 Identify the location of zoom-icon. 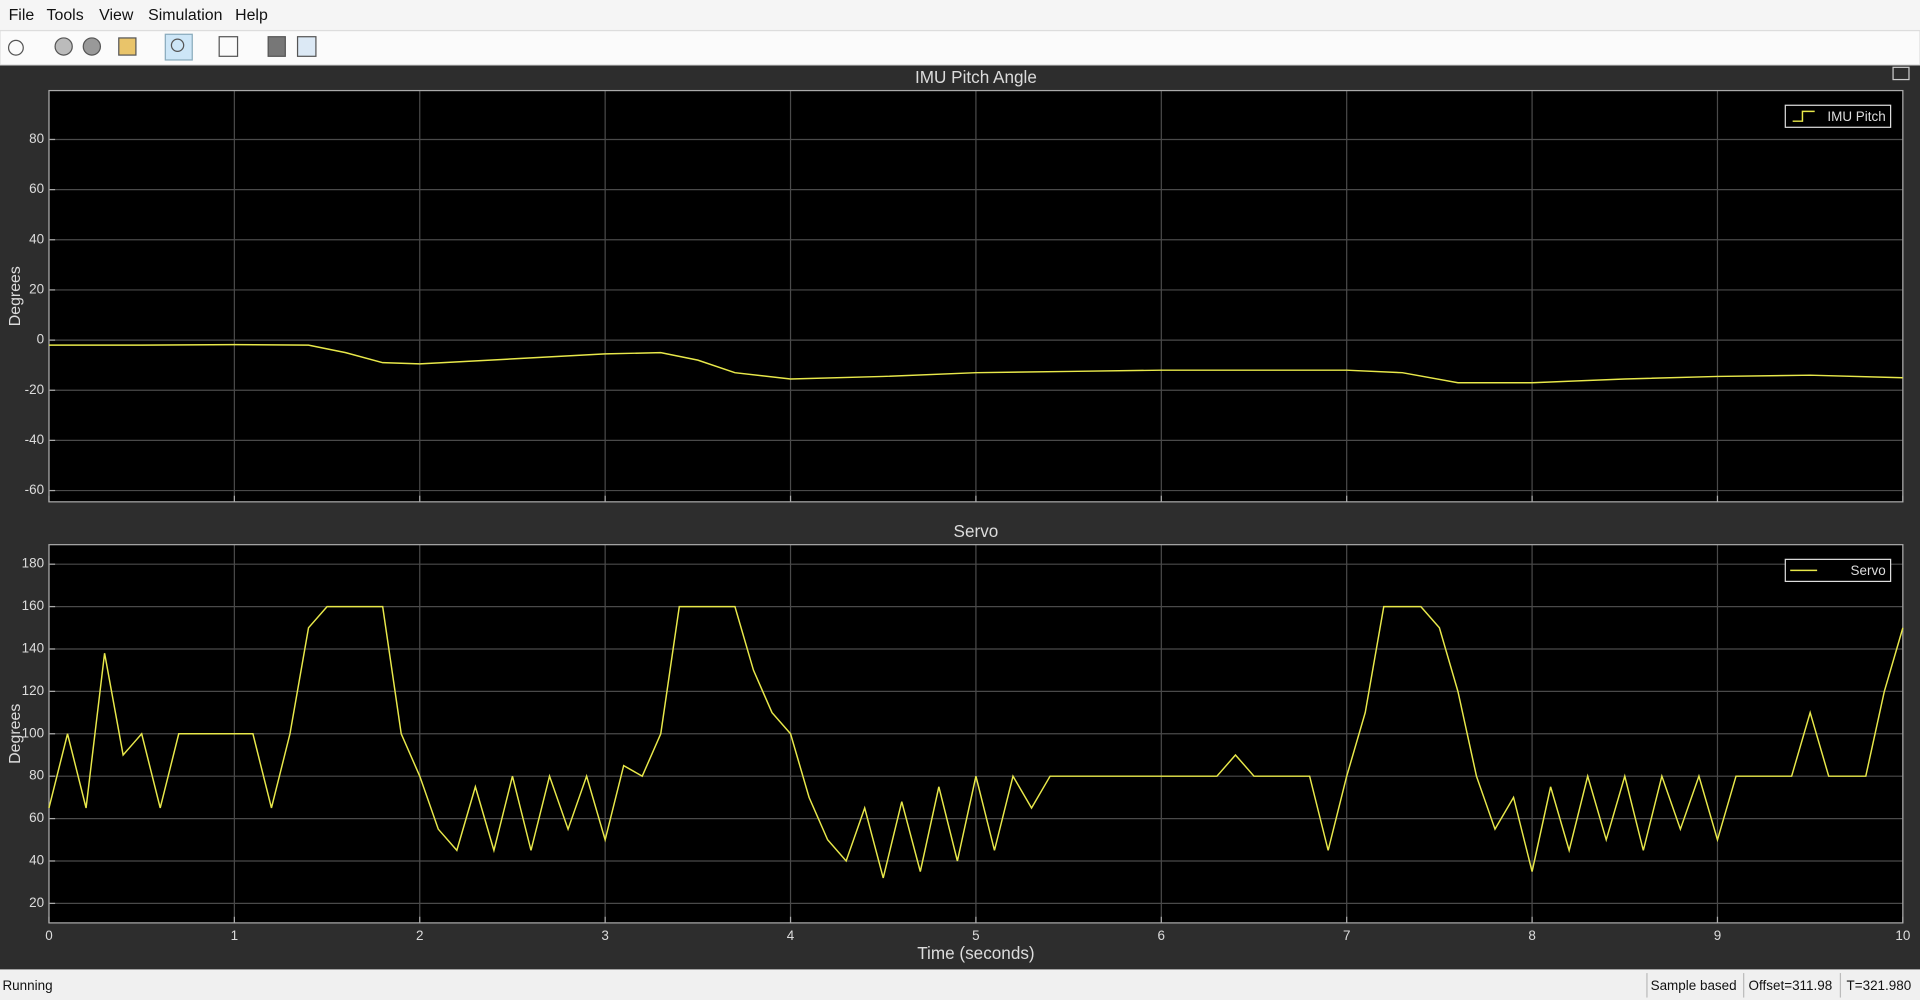
(177, 45).